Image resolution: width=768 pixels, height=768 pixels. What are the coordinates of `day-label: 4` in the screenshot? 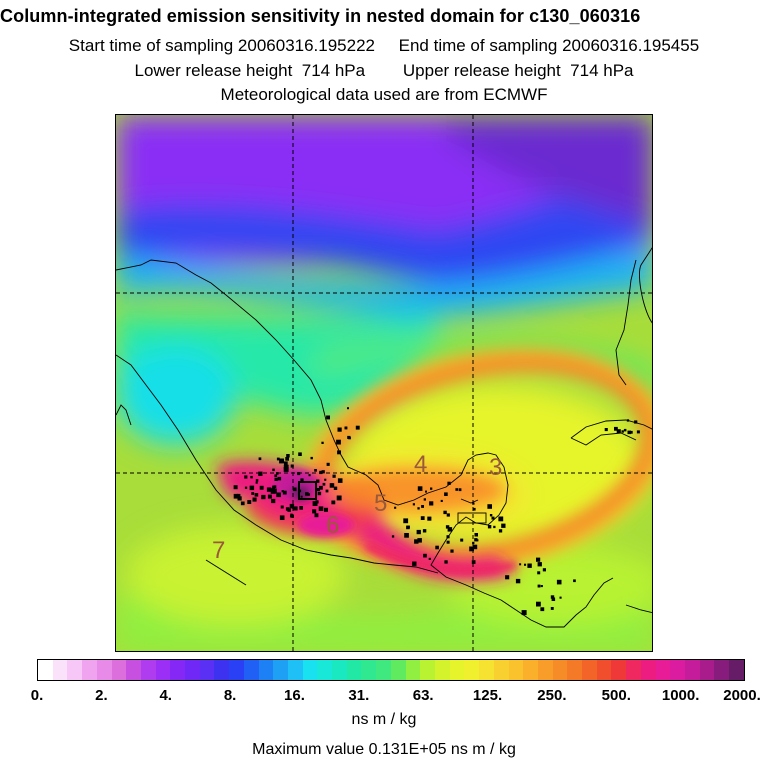 It's located at (420, 464).